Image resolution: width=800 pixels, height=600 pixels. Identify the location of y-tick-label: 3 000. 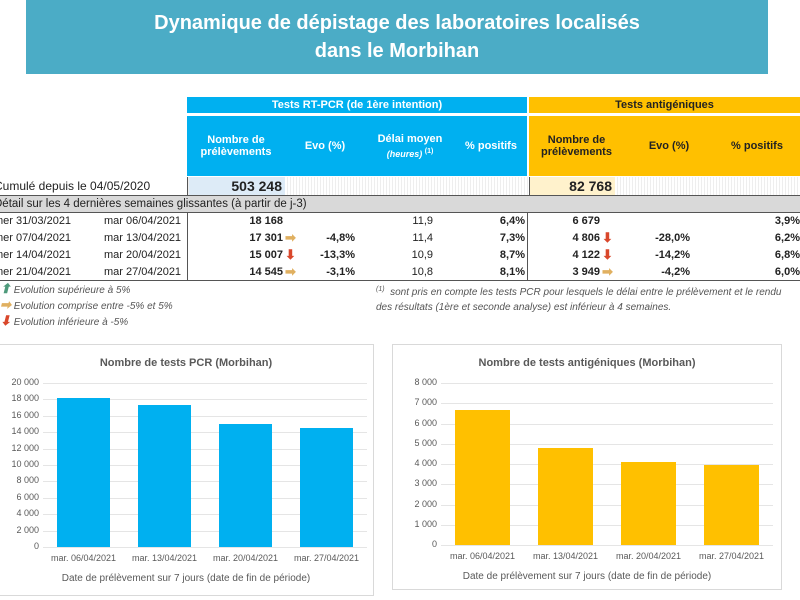
(425, 483).